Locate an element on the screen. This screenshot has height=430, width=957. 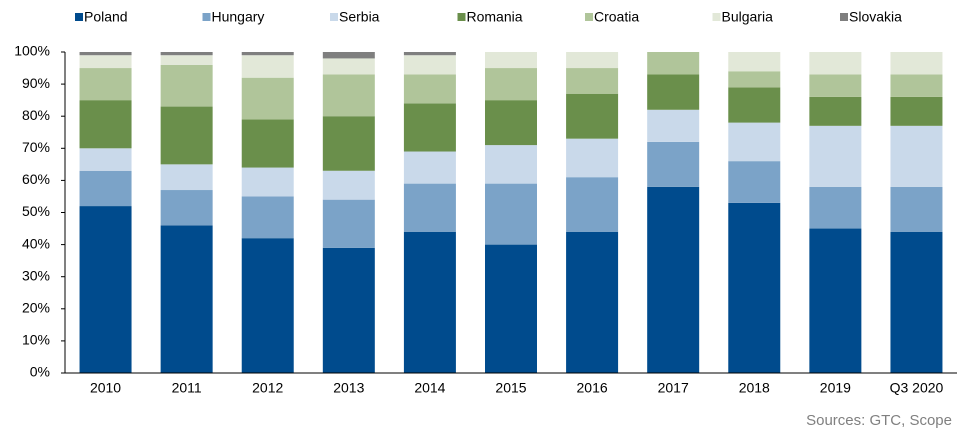
x-tick-label: 2018 is located at coordinates (754, 388).